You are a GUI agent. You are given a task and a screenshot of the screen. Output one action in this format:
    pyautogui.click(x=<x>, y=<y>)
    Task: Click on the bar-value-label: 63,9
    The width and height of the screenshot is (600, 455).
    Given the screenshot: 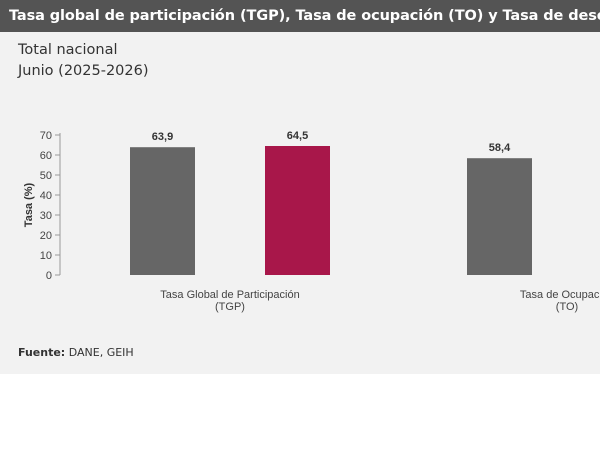 What is the action you would take?
    pyautogui.click(x=162, y=137)
    